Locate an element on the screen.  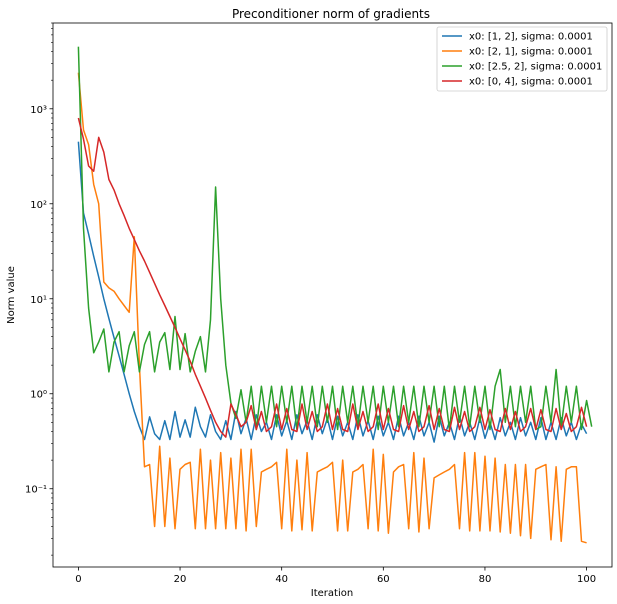
x-tick-label: 60 is located at coordinates (383, 579).